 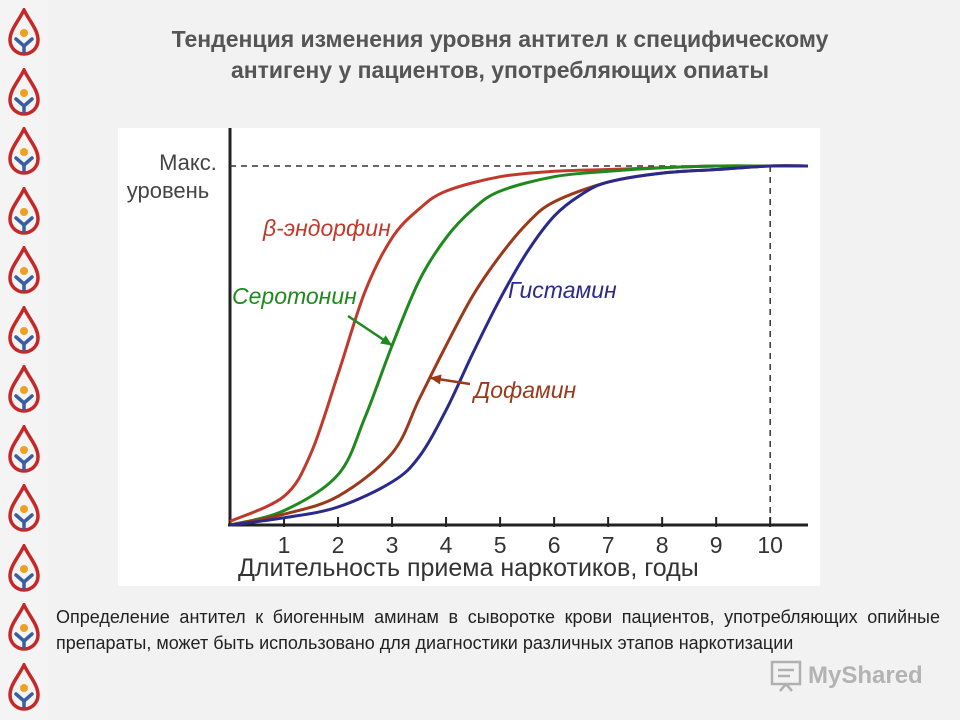 What do you see at coordinates (770, 545) in the screenshot?
I see `x-tick-label: 10` at bounding box center [770, 545].